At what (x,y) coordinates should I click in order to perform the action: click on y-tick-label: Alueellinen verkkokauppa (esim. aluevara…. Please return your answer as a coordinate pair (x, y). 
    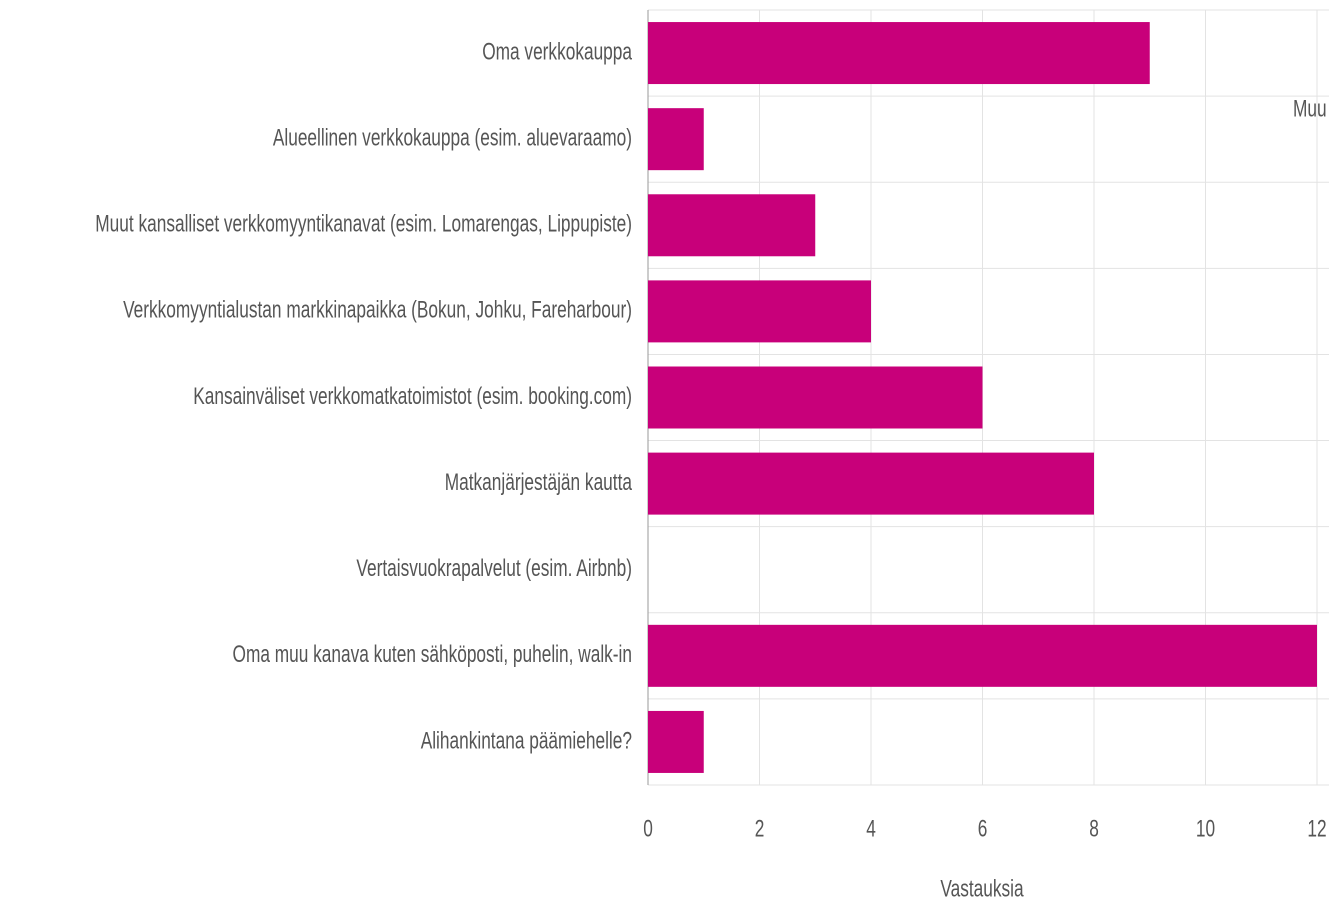
    Looking at the image, I should click on (452, 138).